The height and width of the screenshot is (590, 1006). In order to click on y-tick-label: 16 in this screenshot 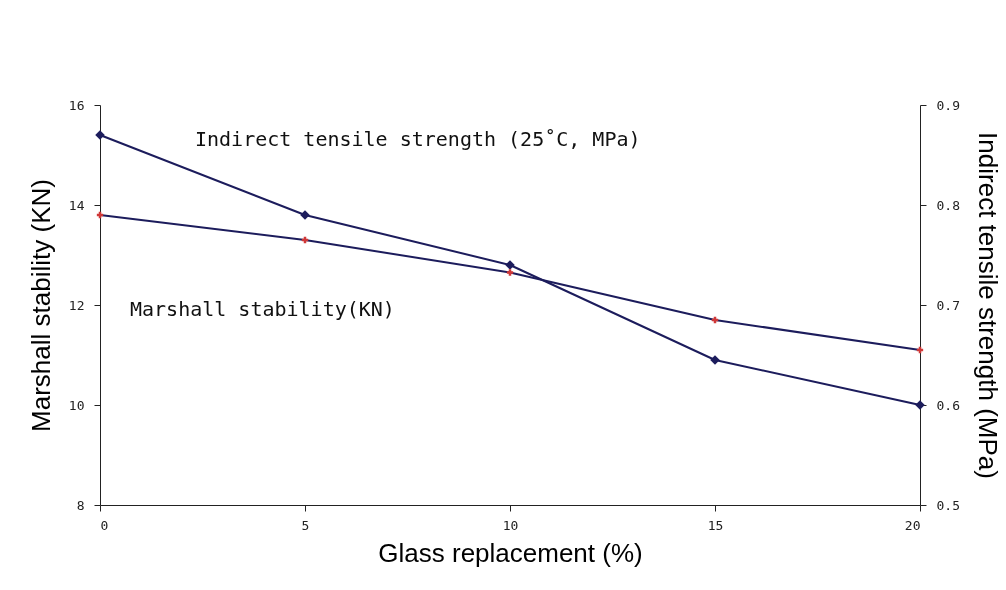, I will do `click(76, 105)`.